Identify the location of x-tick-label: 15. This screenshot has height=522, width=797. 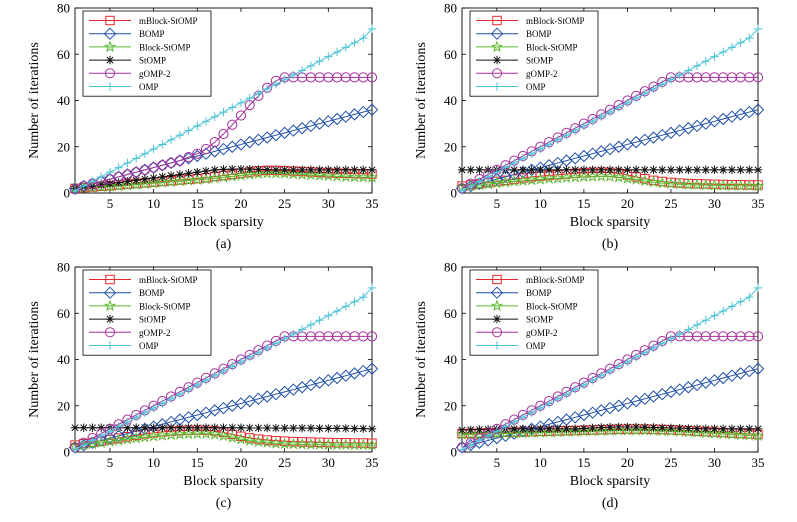
(583, 462).